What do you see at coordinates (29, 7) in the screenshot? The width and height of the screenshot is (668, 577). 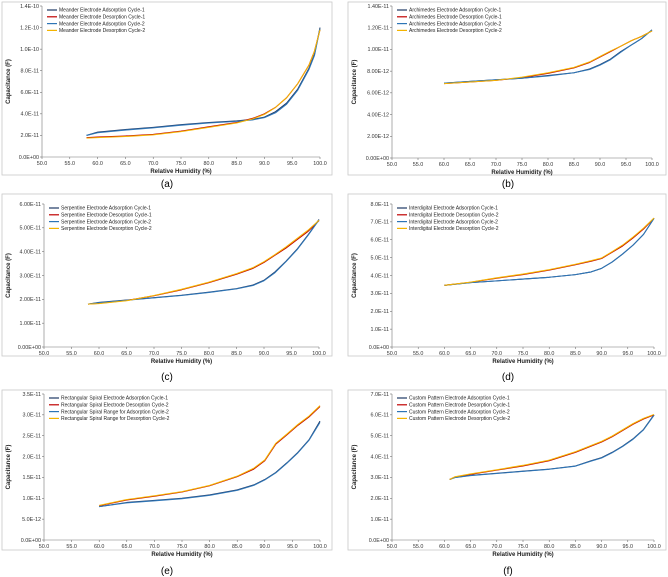 I see `y-tick-label: 1.4E-10` at bounding box center [29, 7].